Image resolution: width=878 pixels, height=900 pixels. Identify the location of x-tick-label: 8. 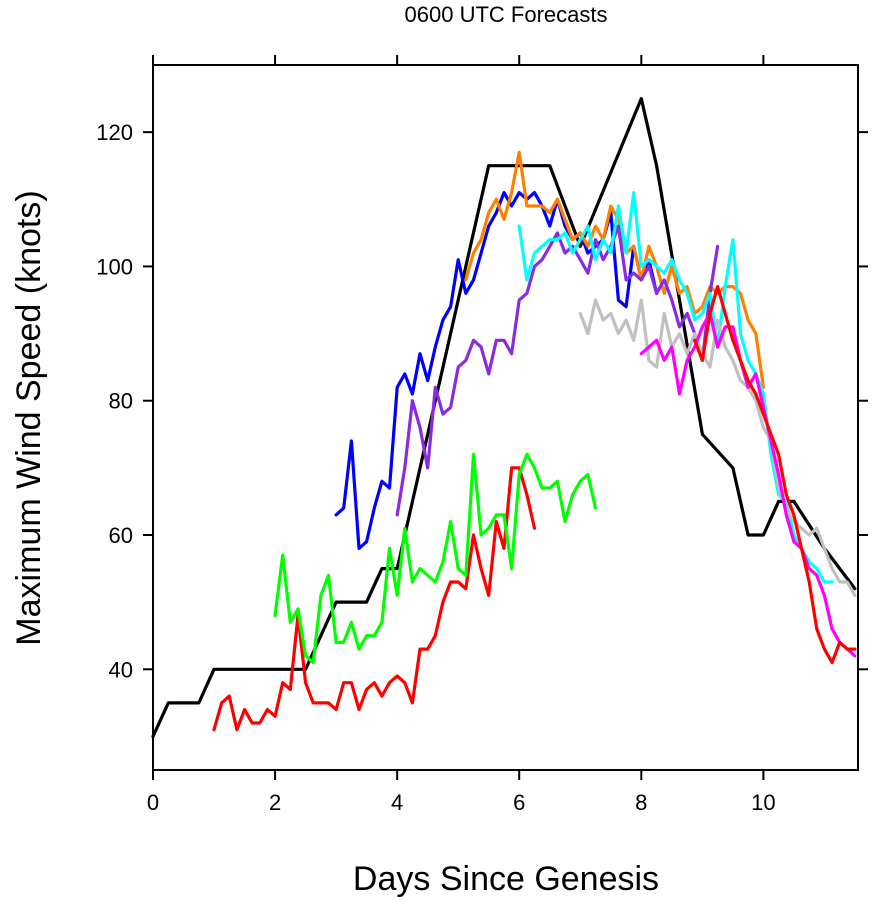
(641, 802).